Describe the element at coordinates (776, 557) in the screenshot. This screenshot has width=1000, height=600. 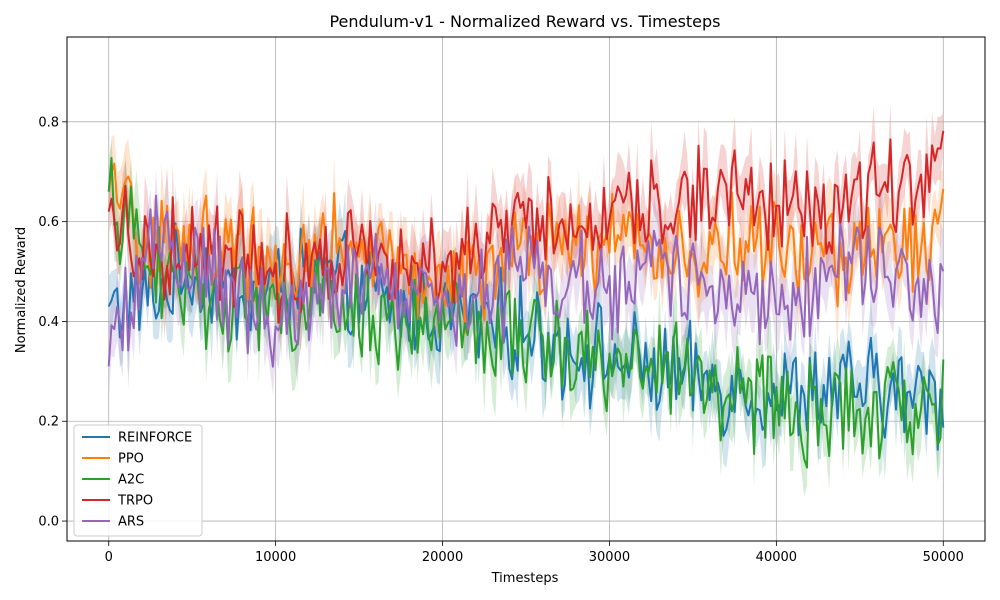
I see `x-tick-label: 40000` at that location.